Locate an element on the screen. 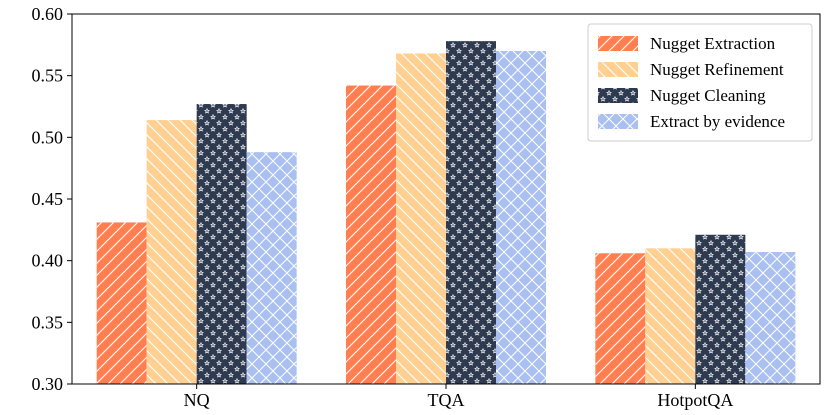  bar-nugget-refinement-nq is located at coordinates (171, 252).